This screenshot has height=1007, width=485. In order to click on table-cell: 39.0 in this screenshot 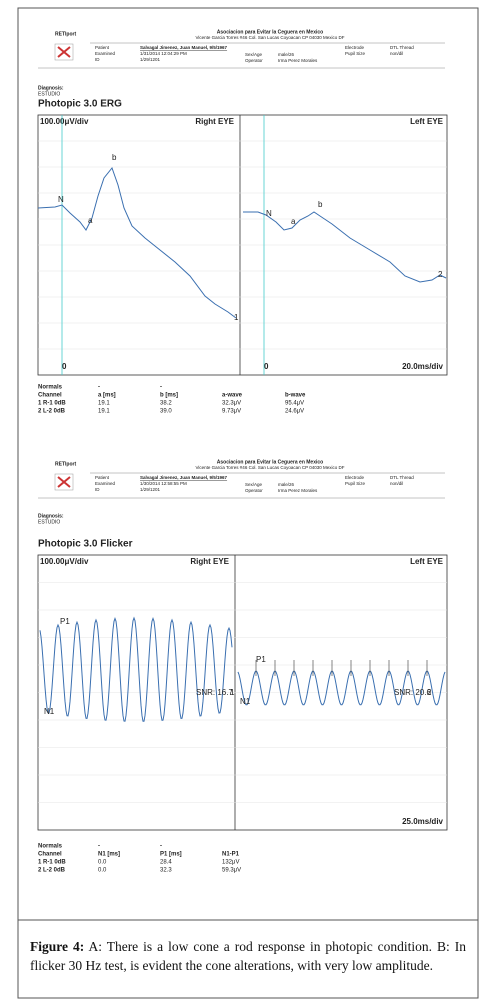, I will do `click(166, 412)`.